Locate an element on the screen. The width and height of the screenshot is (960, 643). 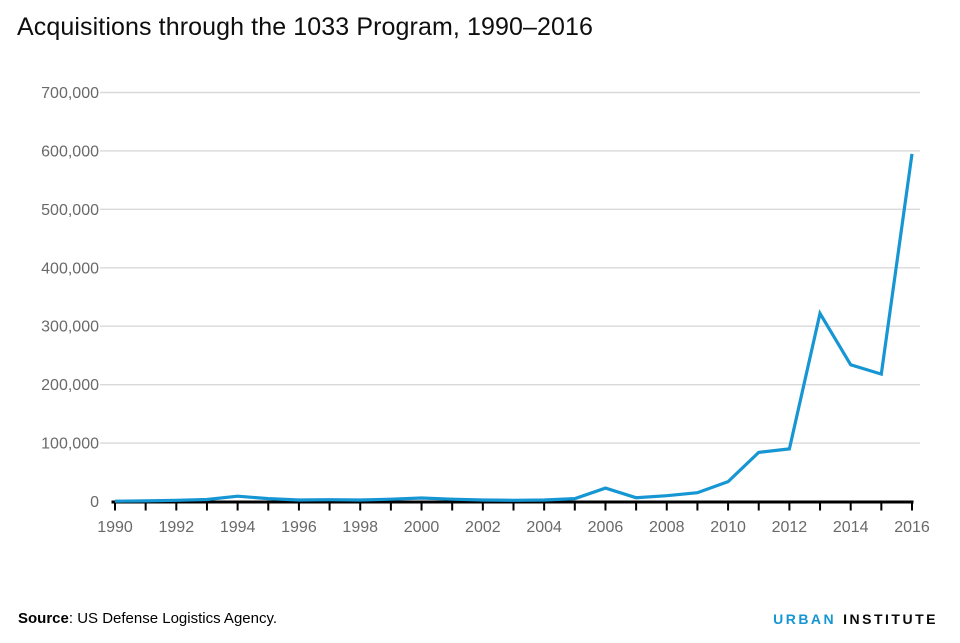
x-axis-label: 1996 is located at coordinates (299, 527).